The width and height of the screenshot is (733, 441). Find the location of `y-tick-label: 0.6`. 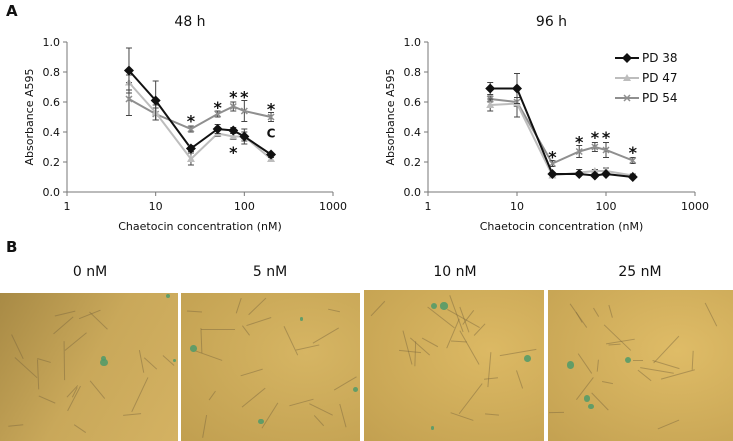

y-tick-label: 0.6 is located at coordinates (52, 102).